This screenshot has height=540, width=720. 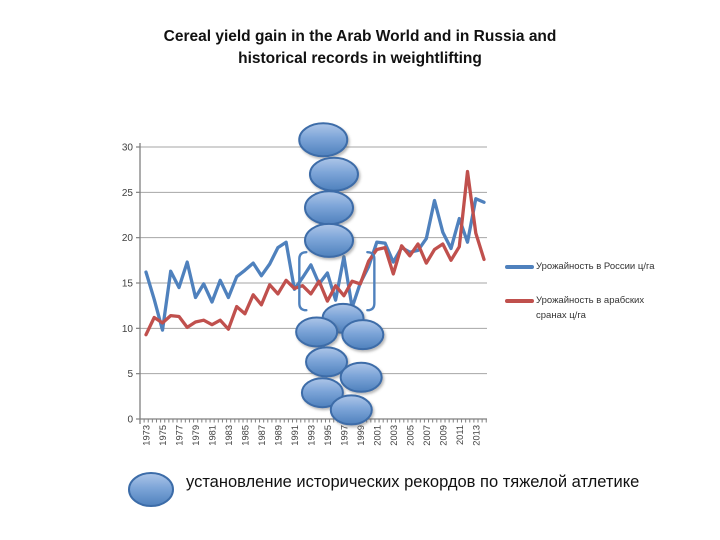 What do you see at coordinates (595, 266) in the screenshot?
I see `legend-label-russia: Урожайность в России ц/га` at bounding box center [595, 266].